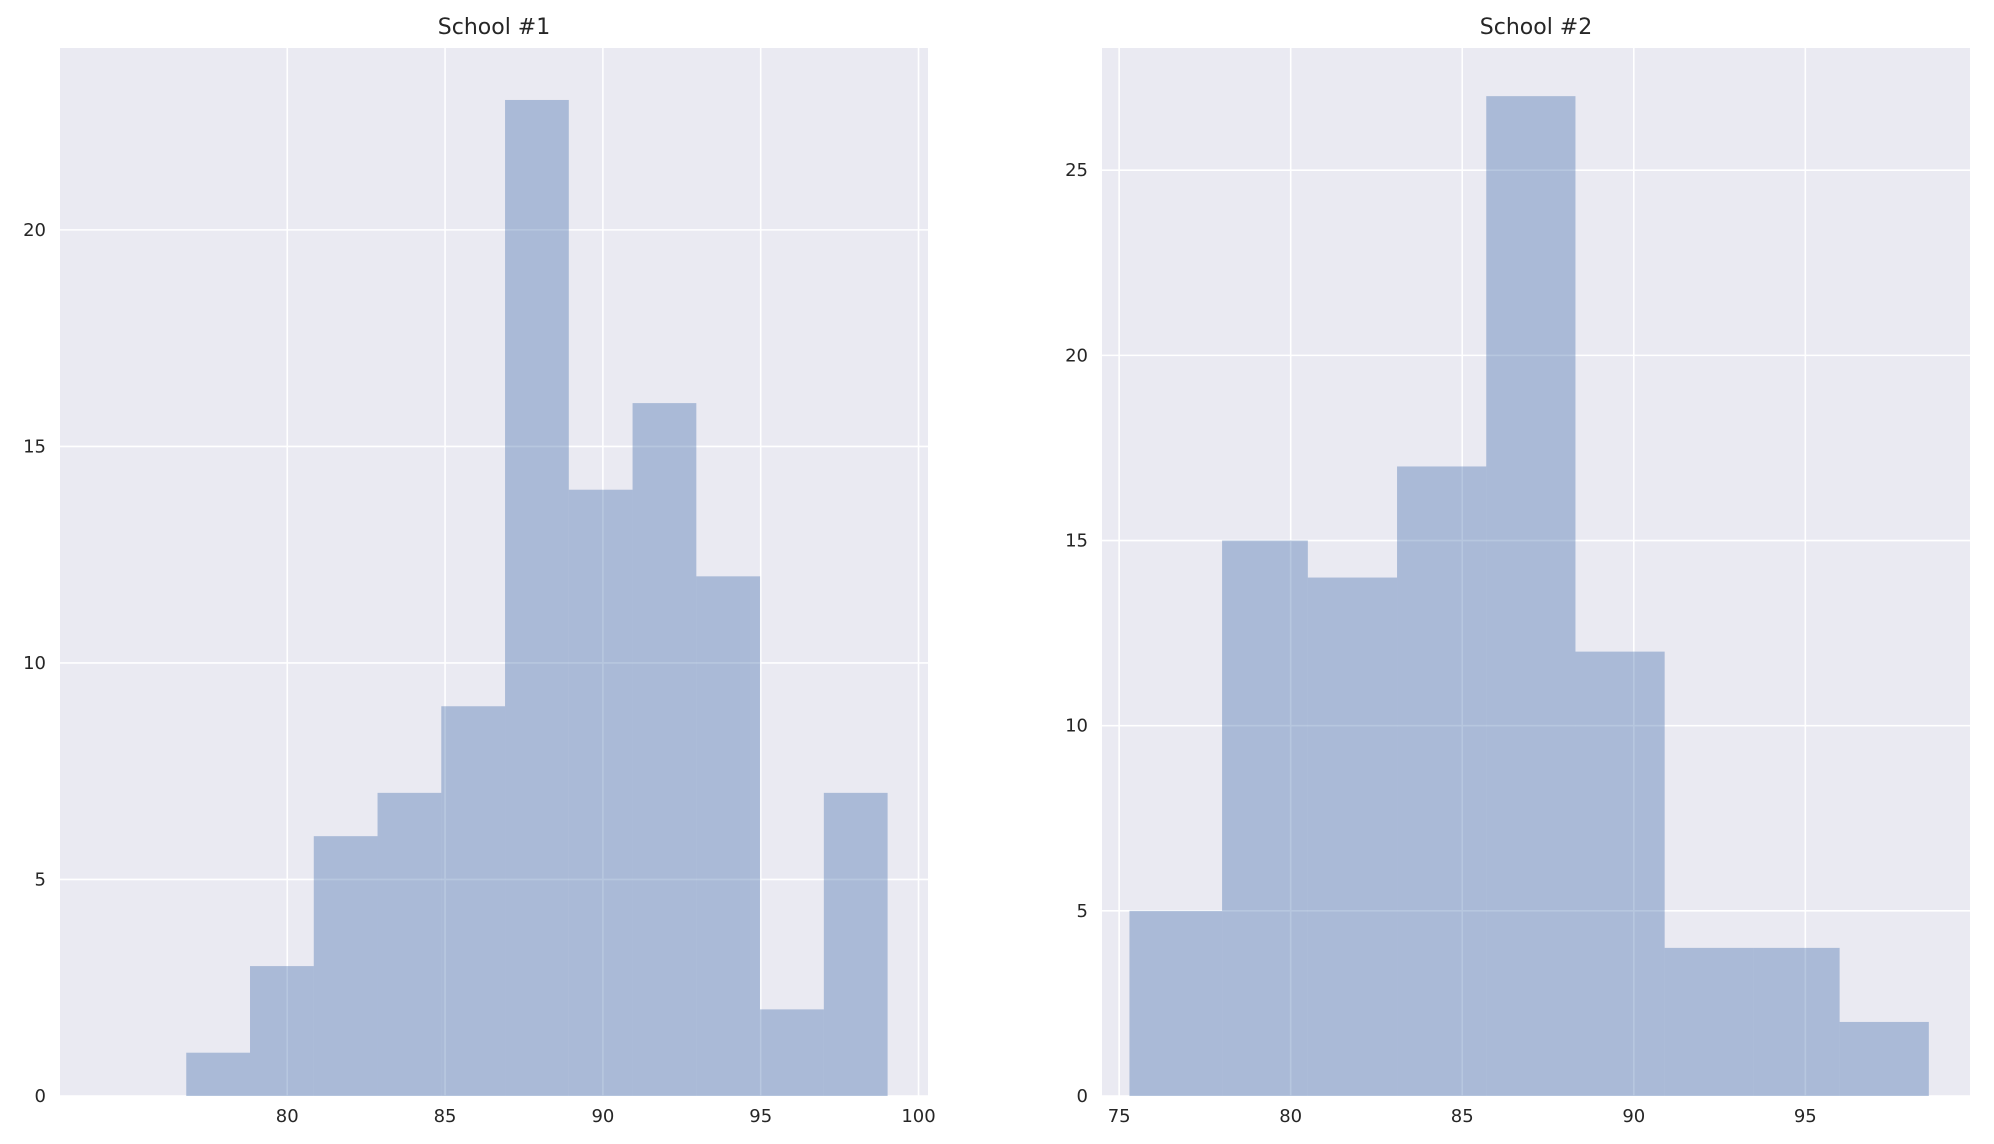  I want to click on x-tick-label: 75, so click(1119, 1116).